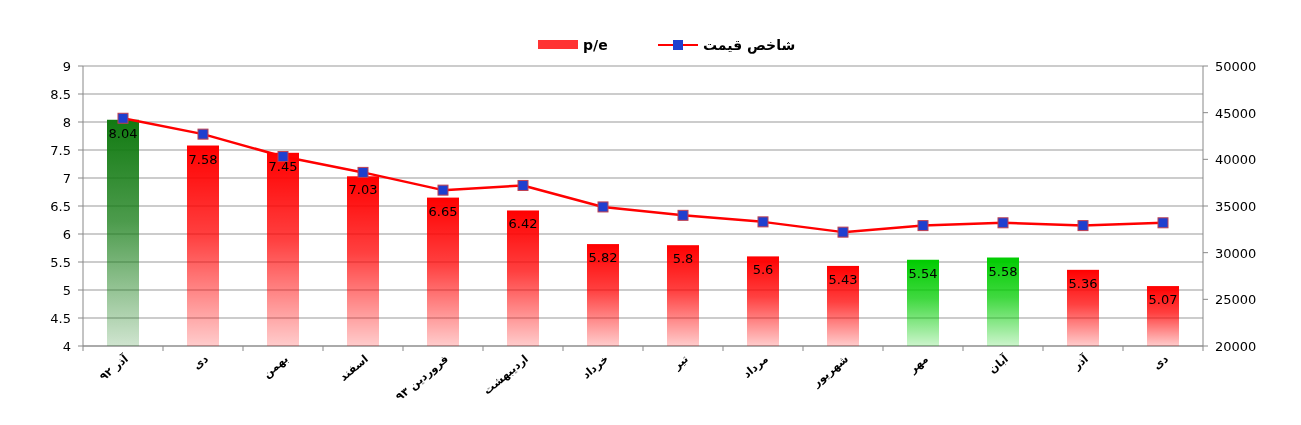 The height and width of the screenshot is (425, 1301). Describe the element at coordinates (923, 273) in the screenshot. I see `data-label: 5.54` at that location.